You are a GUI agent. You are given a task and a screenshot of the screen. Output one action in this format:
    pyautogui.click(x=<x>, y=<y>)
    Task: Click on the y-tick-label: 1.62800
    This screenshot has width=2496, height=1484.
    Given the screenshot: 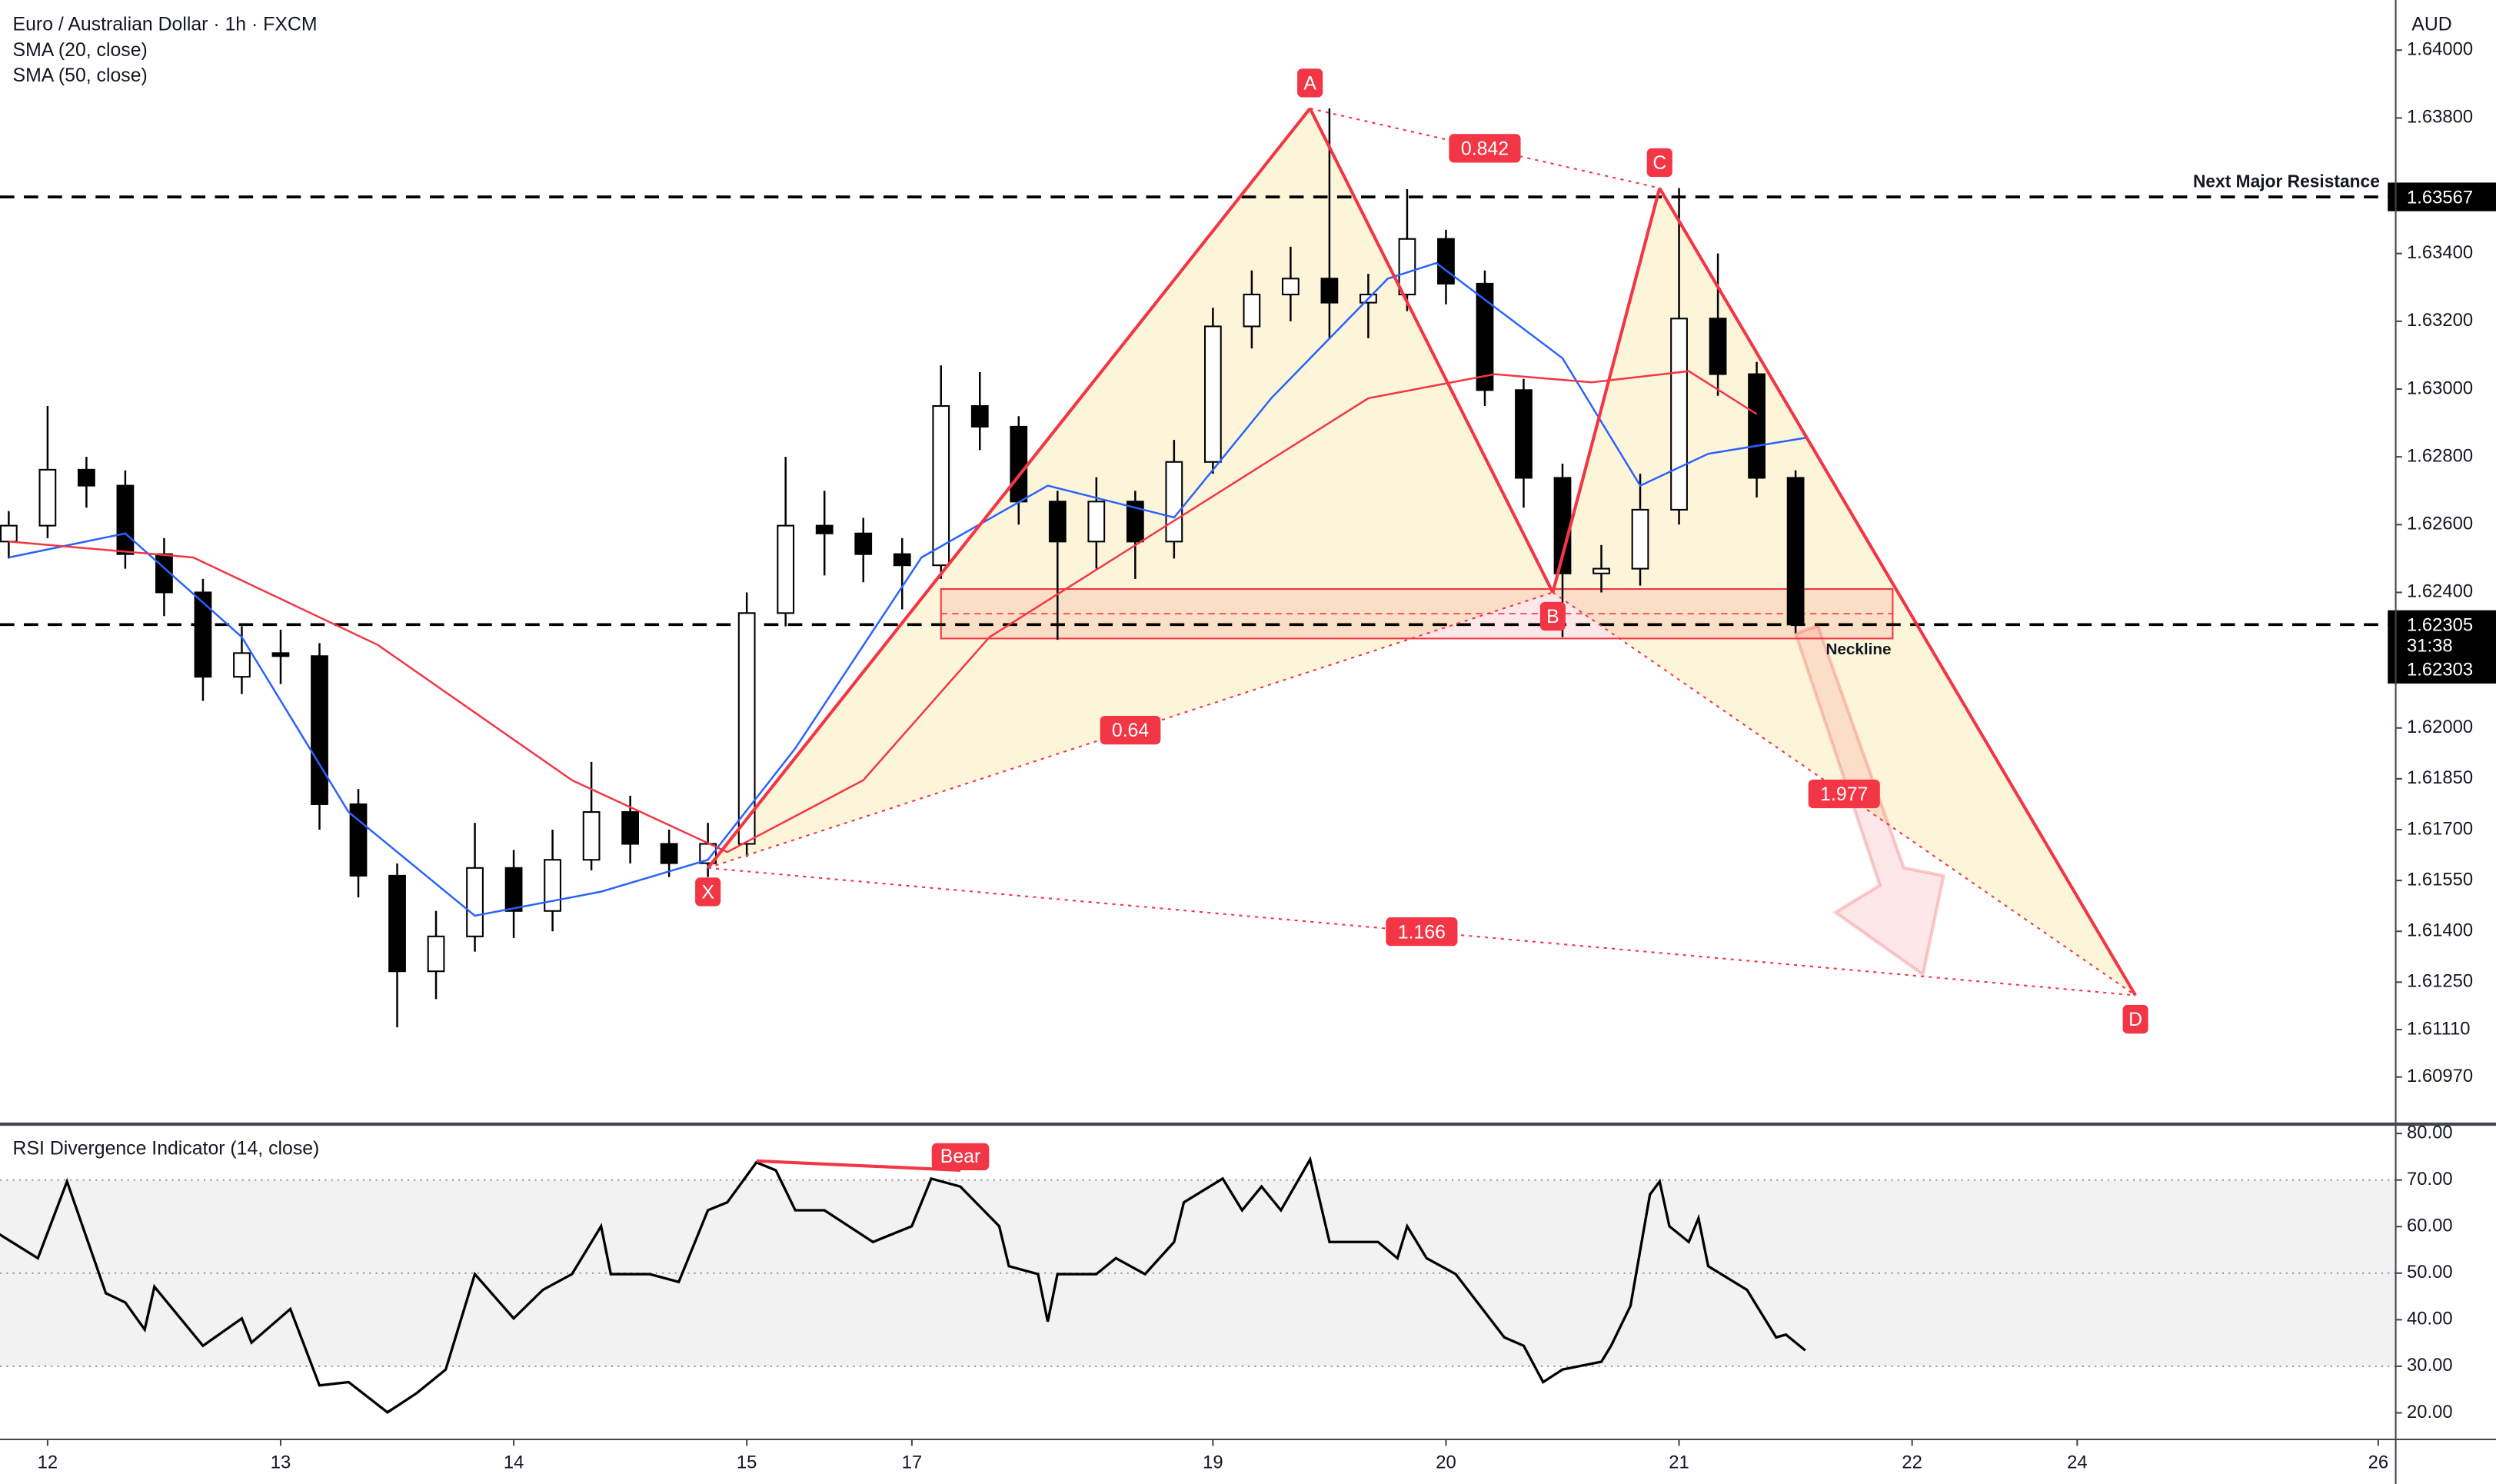 What is the action you would take?
    pyautogui.click(x=2440, y=456)
    